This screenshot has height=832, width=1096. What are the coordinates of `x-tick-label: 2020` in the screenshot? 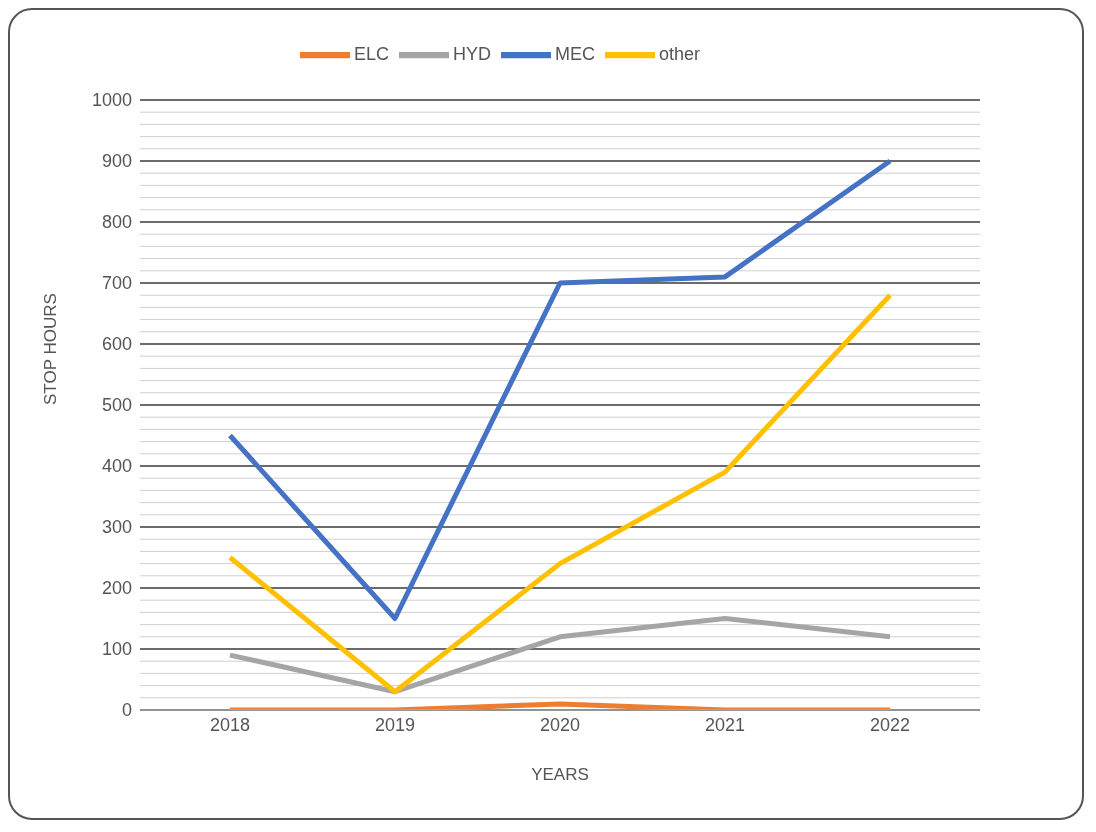 It's located at (560, 724).